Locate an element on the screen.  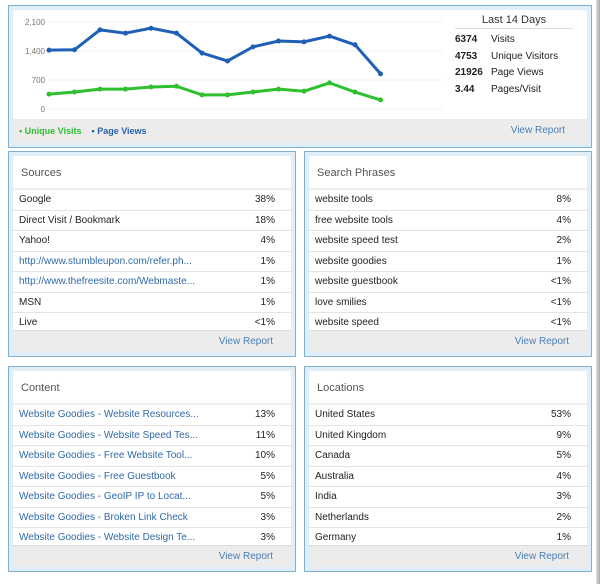
table-row: Website Goodies - Broken Link Check 3% is located at coordinates (152, 518).